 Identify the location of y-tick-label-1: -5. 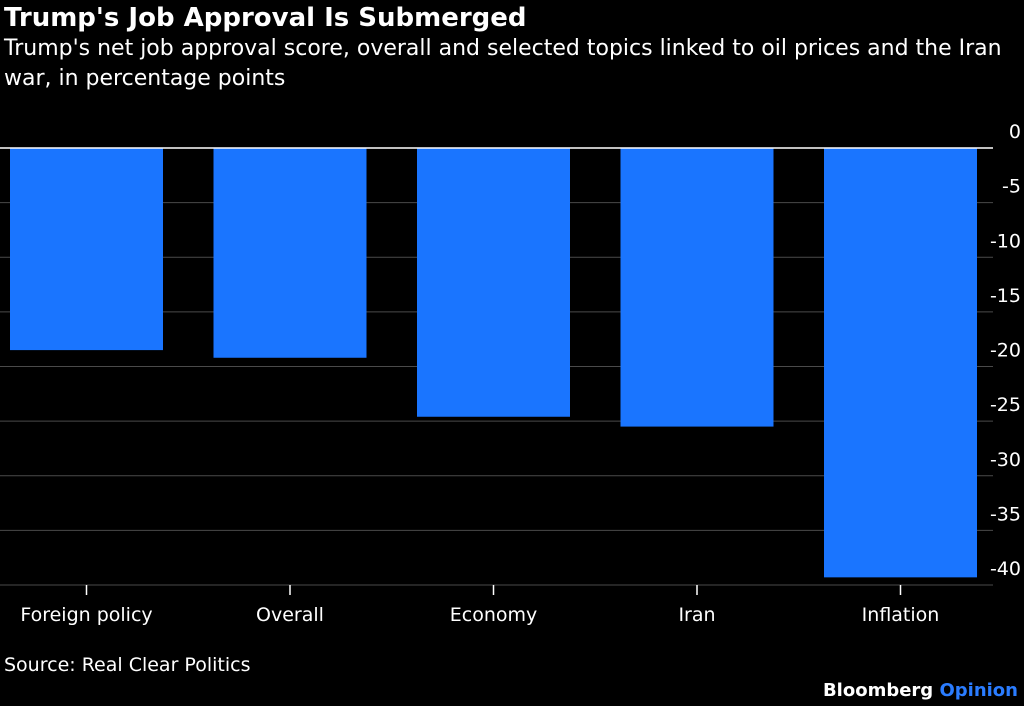
(1011, 187).